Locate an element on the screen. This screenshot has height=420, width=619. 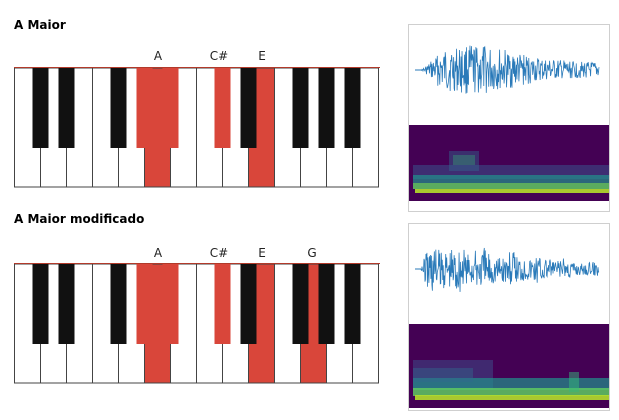
audio-panel-a-major-modified is located at coordinates (509, 317).